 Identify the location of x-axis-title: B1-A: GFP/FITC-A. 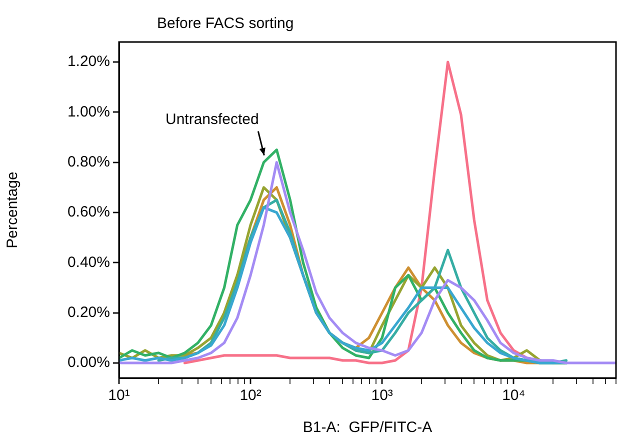
(367, 427).